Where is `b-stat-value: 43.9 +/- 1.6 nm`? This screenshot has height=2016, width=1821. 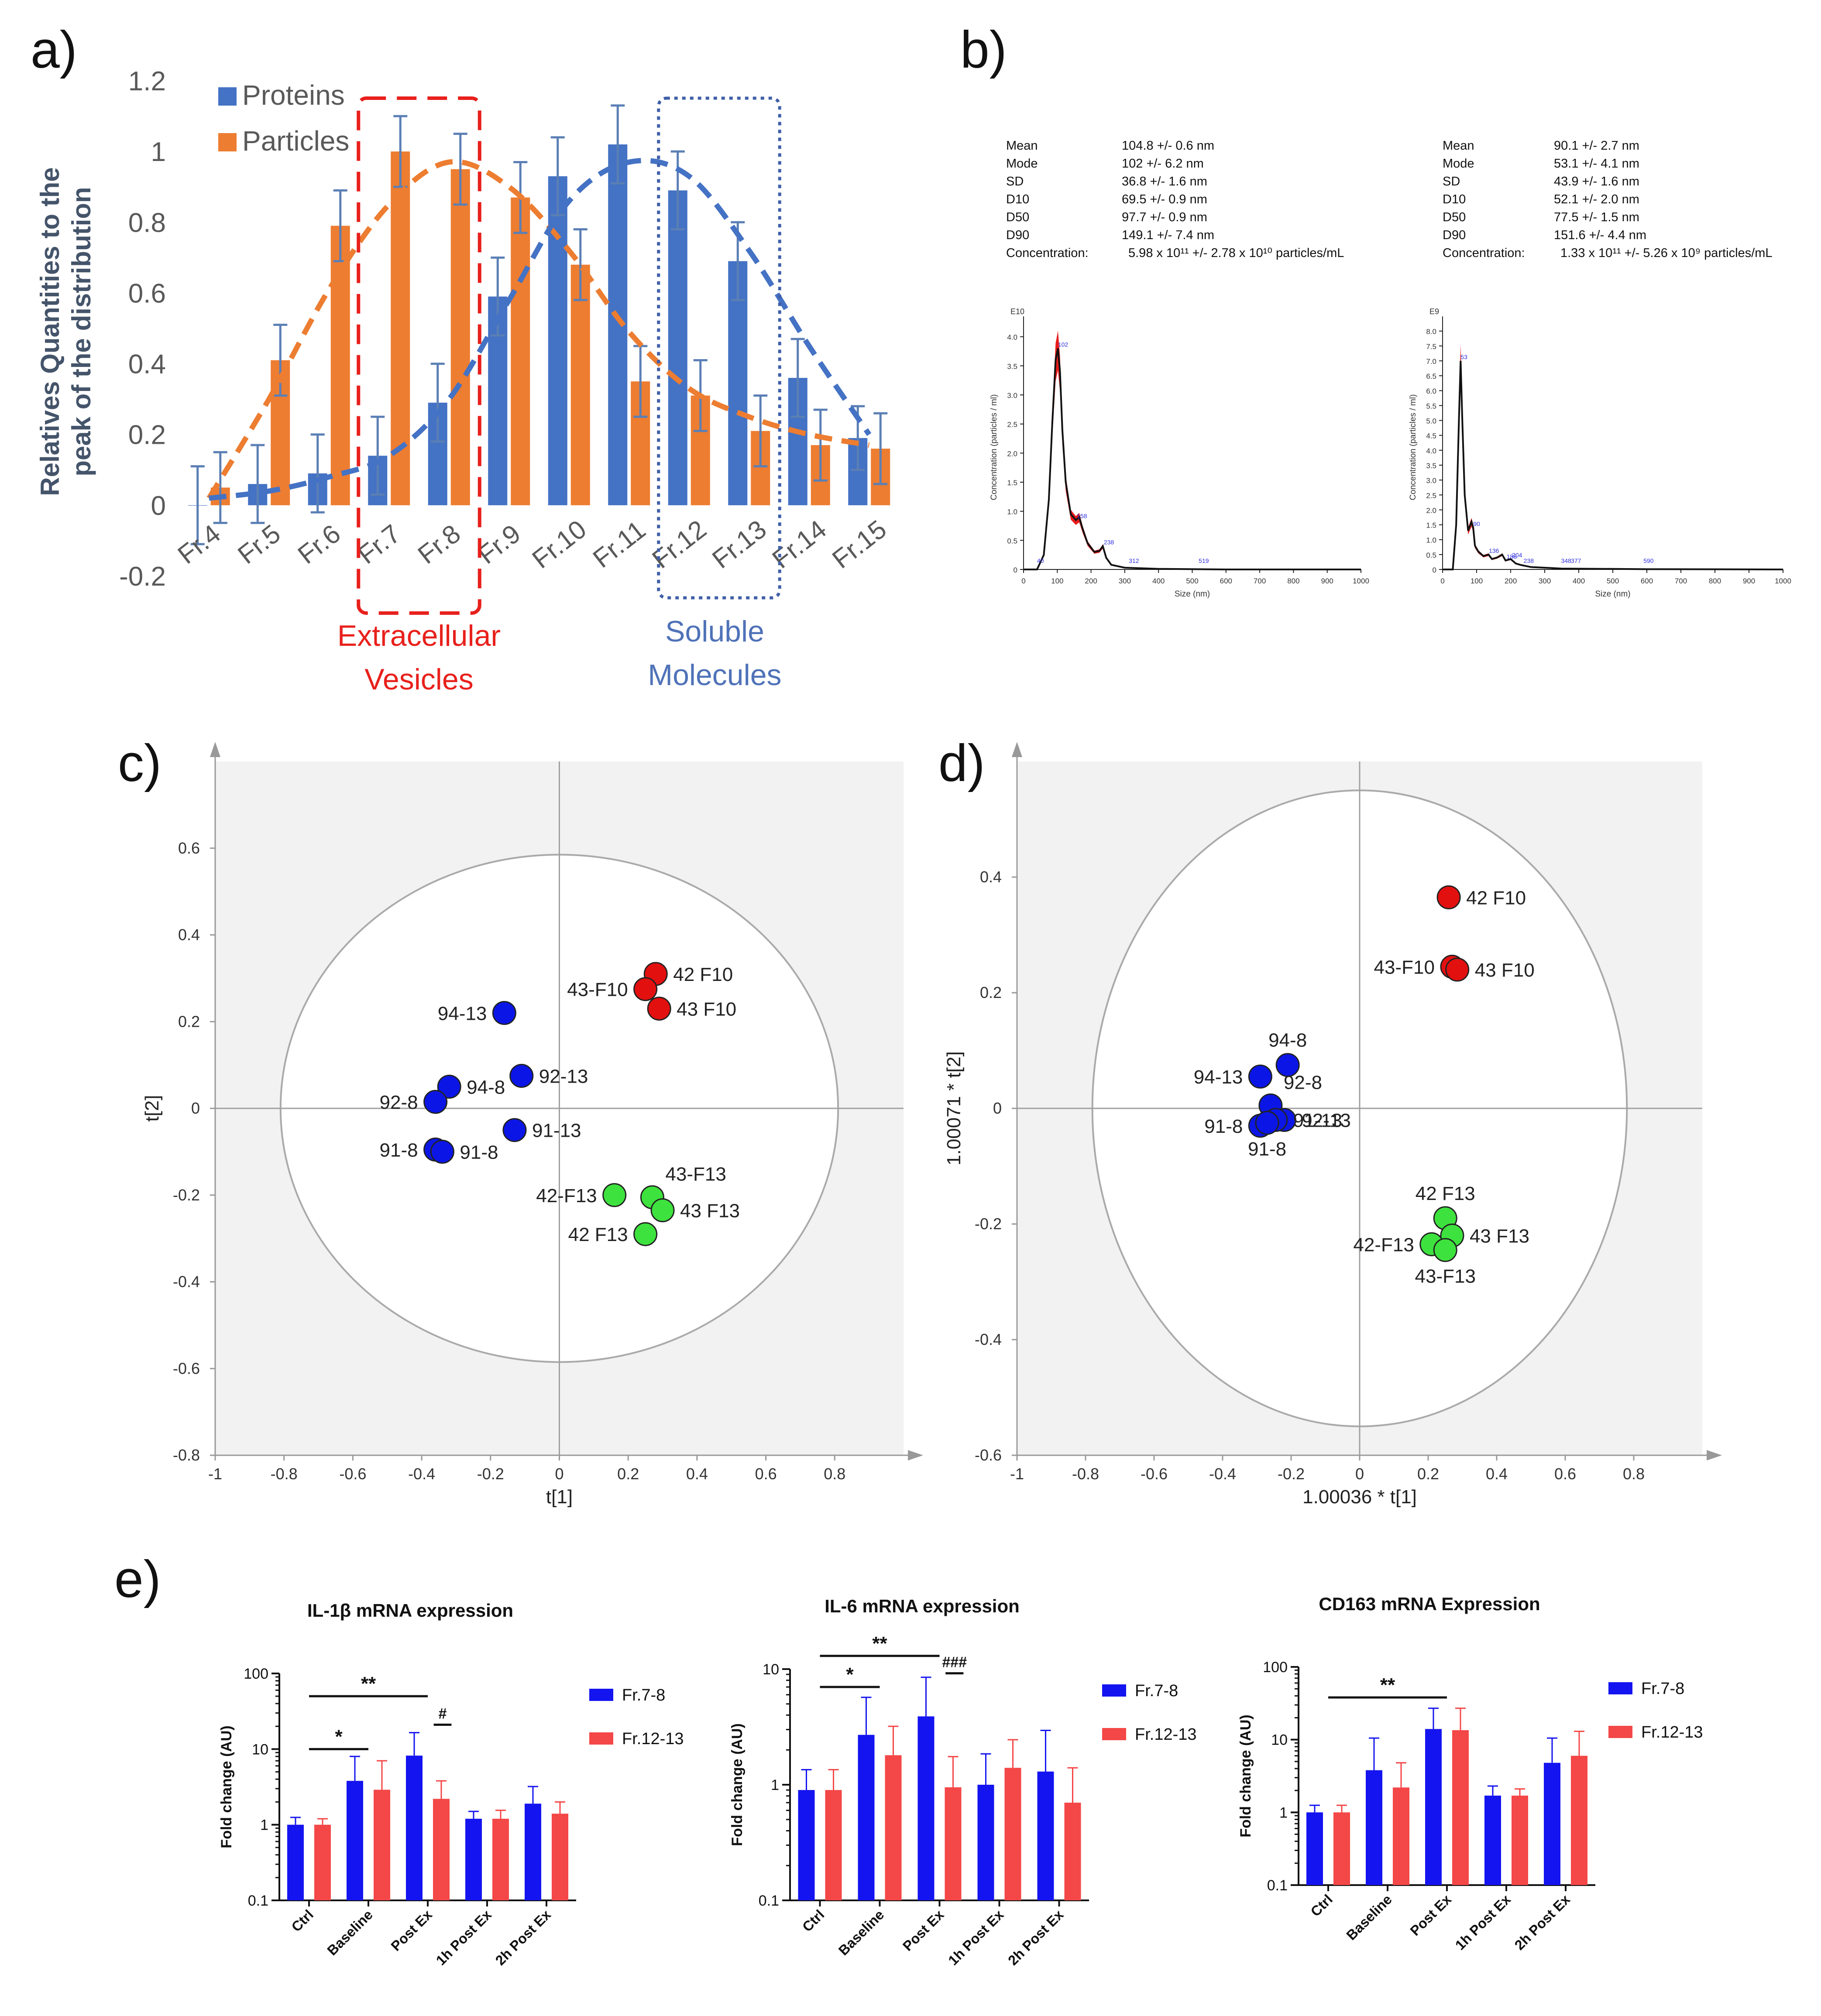
b-stat-value: 43.9 +/- 1.6 nm is located at coordinates (1596, 182).